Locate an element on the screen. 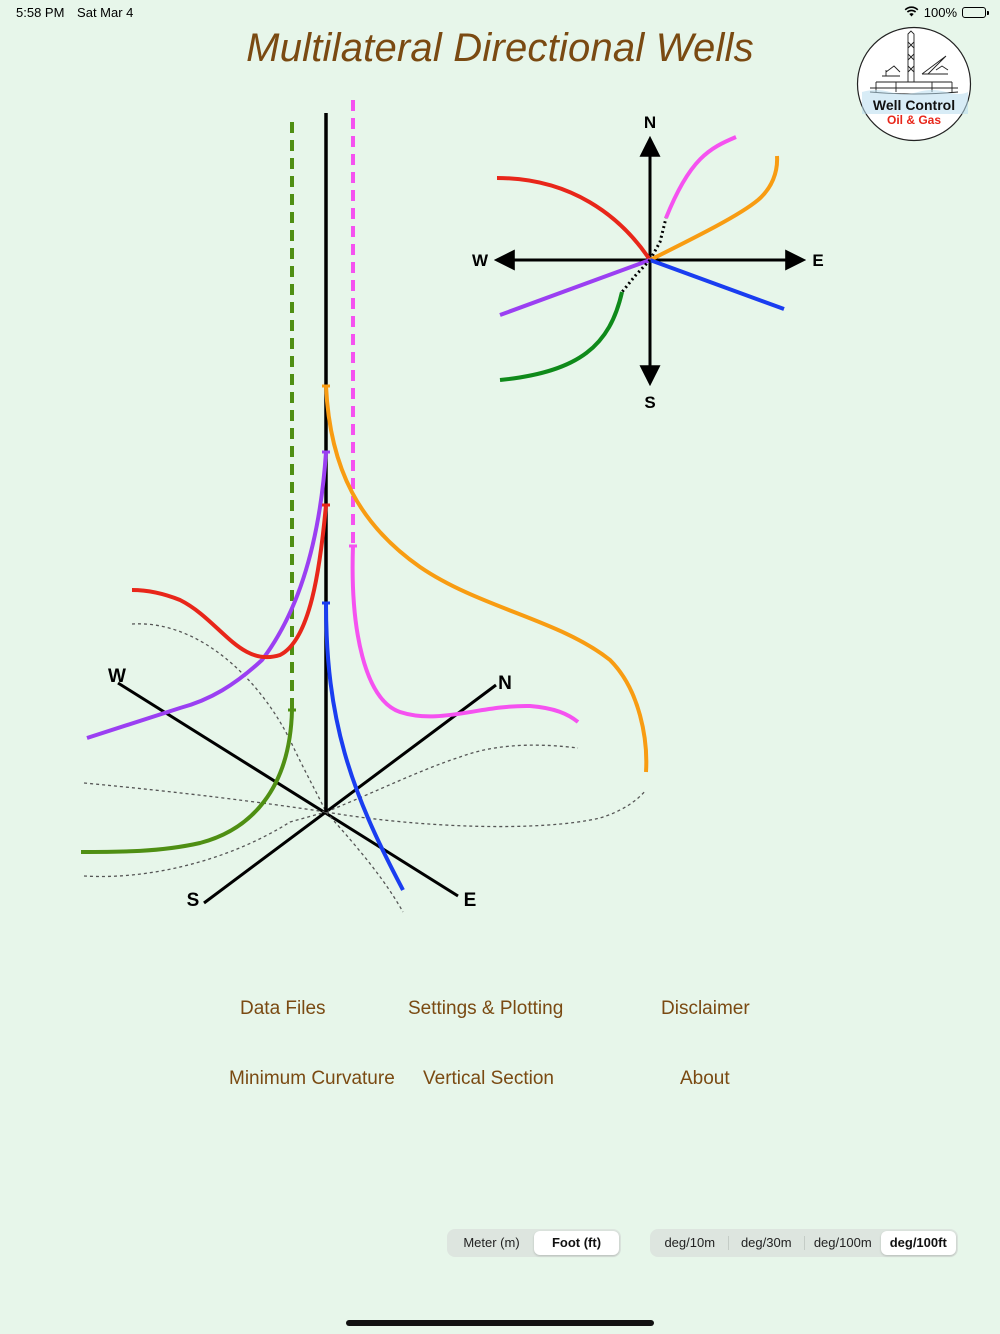  projection-blue is located at coordinates (364, 862).